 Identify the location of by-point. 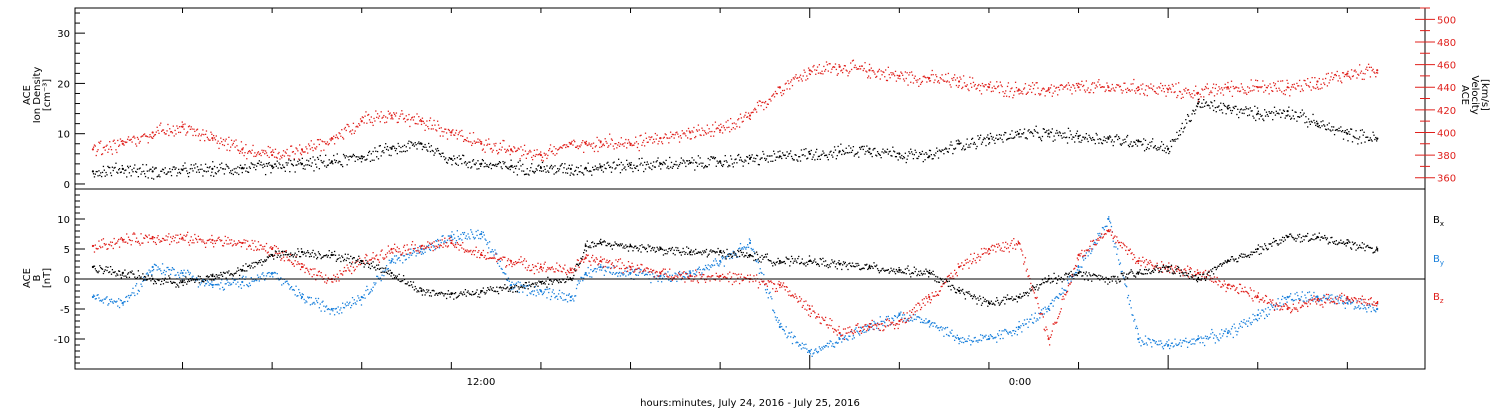
(1257, 315).